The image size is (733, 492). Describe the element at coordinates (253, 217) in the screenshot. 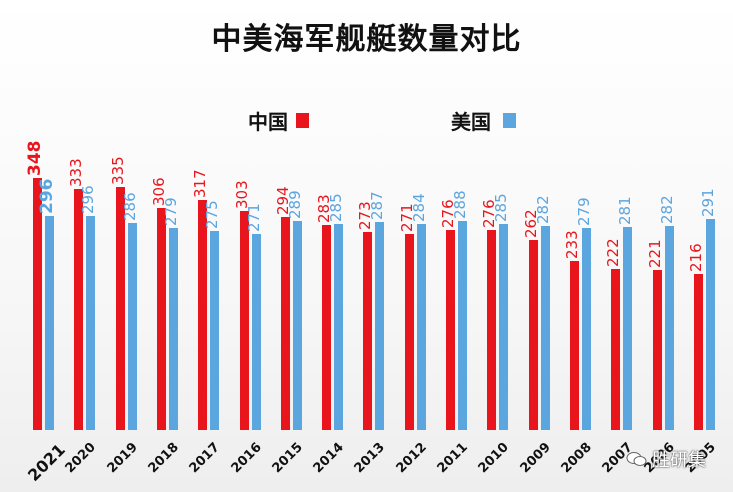

I see `value-label-usa-2016: 271` at that location.